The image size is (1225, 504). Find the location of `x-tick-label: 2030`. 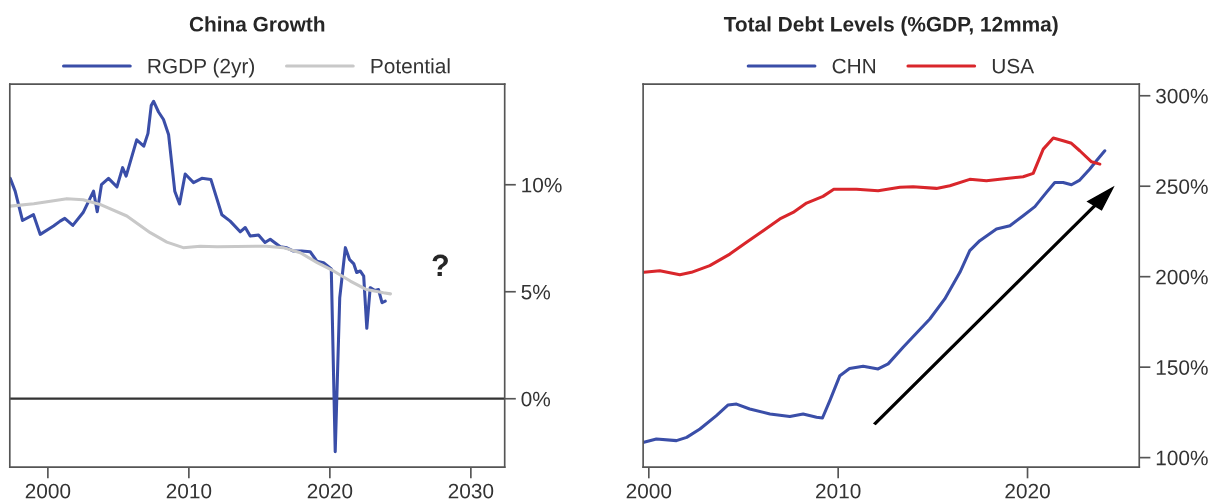

x-tick-label: 2030 is located at coordinates (471, 491).